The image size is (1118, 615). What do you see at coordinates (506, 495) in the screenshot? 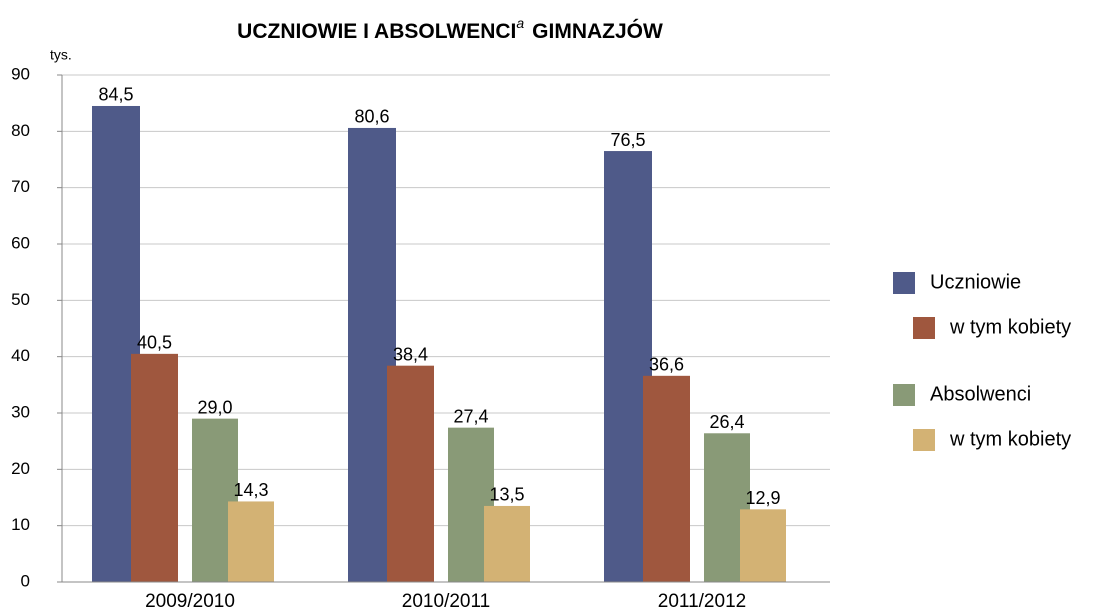
I see `data-label: 13,5` at bounding box center [506, 495].